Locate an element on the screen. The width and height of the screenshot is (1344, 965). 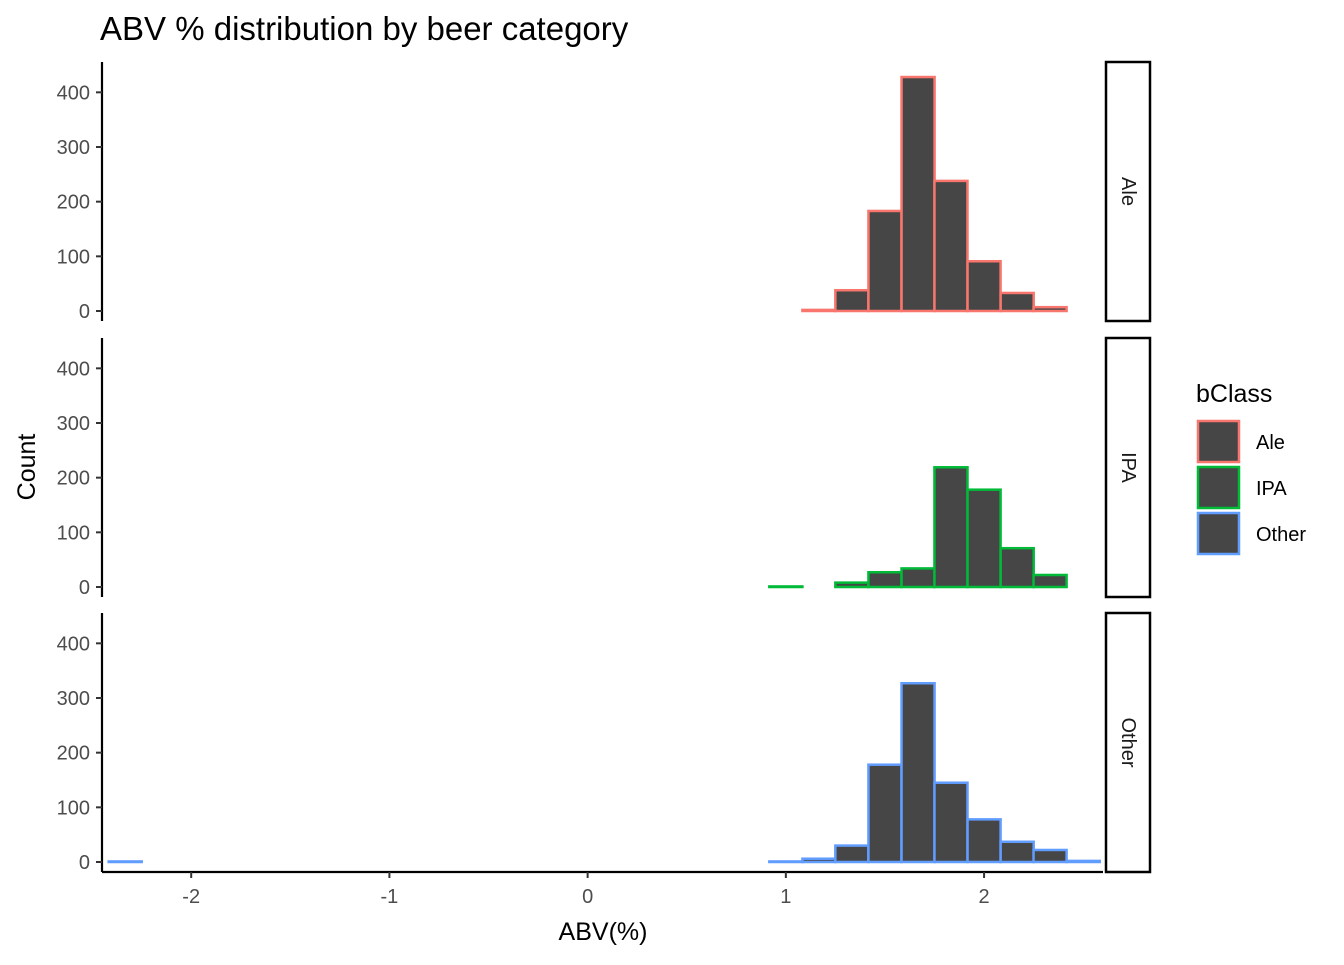
chart-title: ABV % distribution by beer category is located at coordinates (364, 28).